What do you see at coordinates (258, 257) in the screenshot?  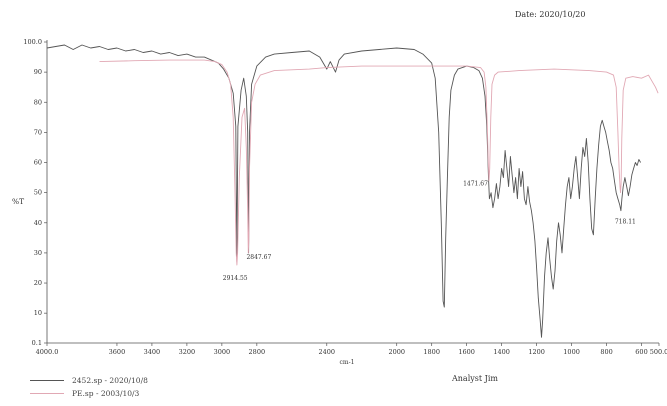 I see `peak-label-1: 2847.67` at bounding box center [258, 257].